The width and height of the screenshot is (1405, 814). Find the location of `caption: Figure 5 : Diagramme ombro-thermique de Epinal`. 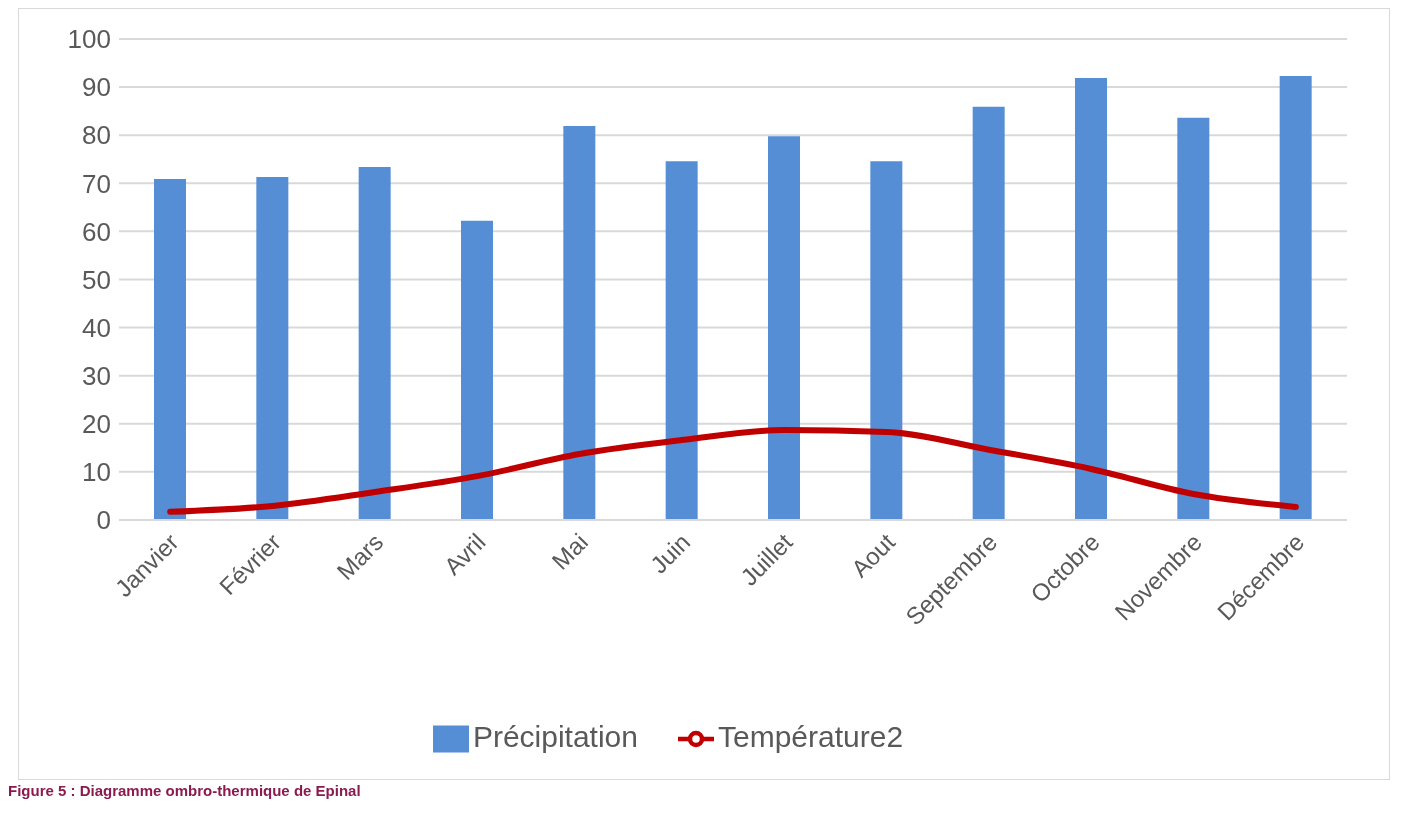

caption: Figure 5 : Diagramme ombro-thermique de Epinal is located at coordinates (185, 790).